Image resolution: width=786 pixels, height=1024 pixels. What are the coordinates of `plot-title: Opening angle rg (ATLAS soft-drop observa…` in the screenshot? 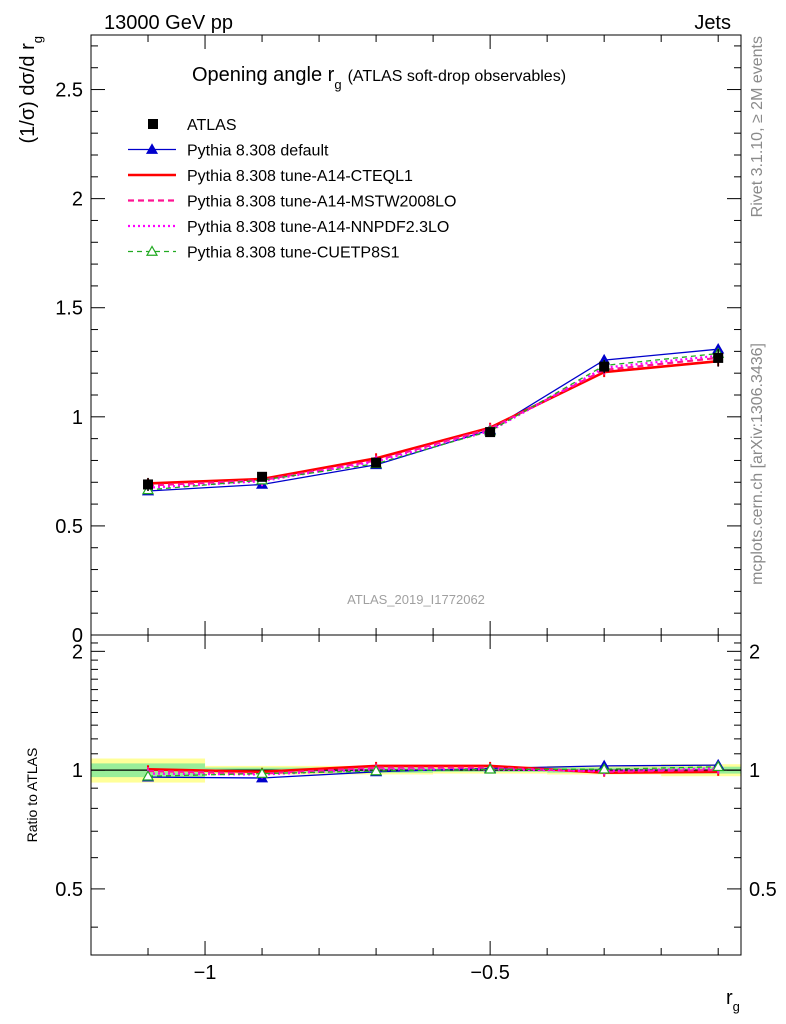 It's located at (379, 78).